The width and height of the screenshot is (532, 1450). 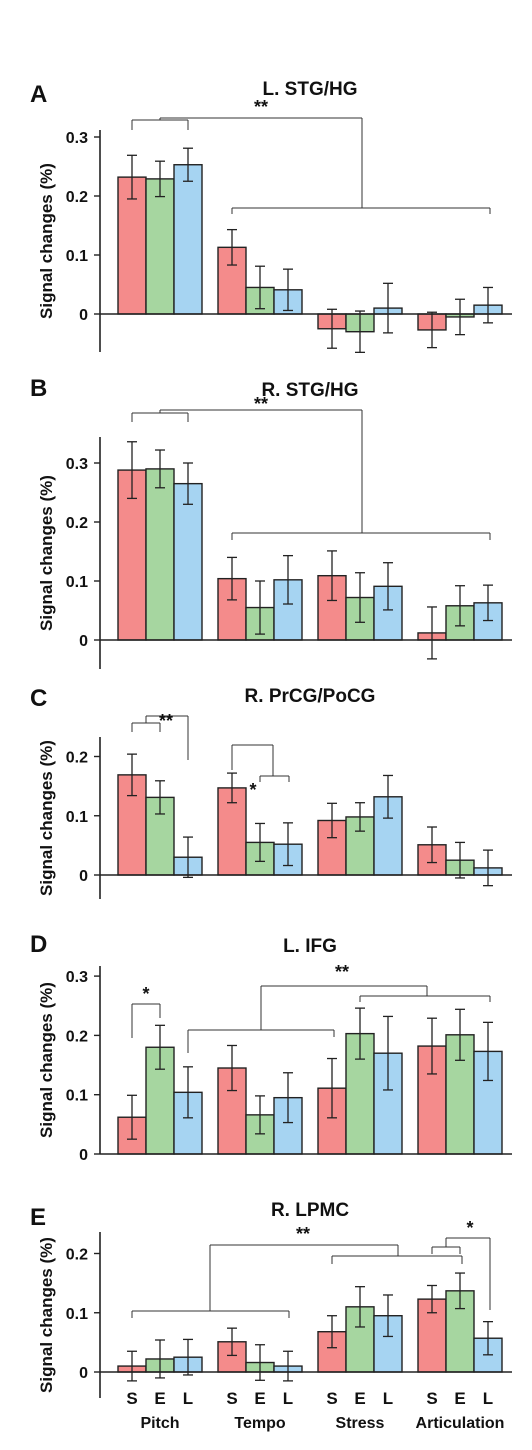 What do you see at coordinates (310, 89) in the screenshot?
I see `chart-title: L. STG/HG` at bounding box center [310, 89].